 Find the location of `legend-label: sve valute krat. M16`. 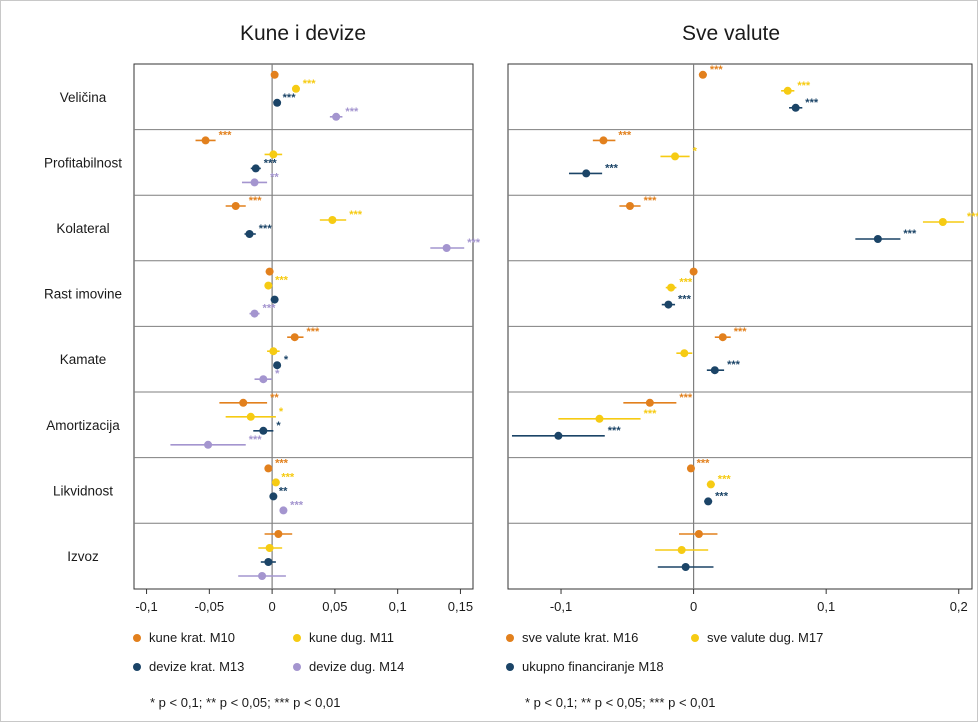

legend-label: sve valute krat. M16 is located at coordinates (580, 637).